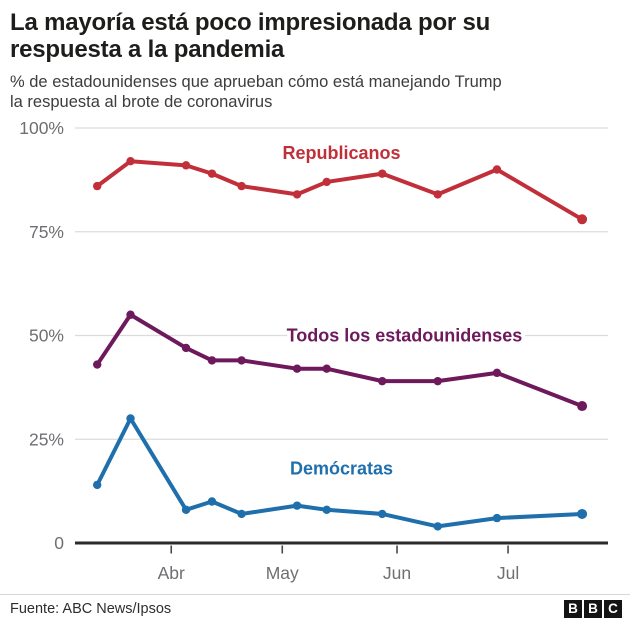 Image resolution: width=630 pixels, height=623 pixels. Describe the element at coordinates (147, 50) in the screenshot. I see `page-title-line-2: respuesta a la pandemia` at that location.